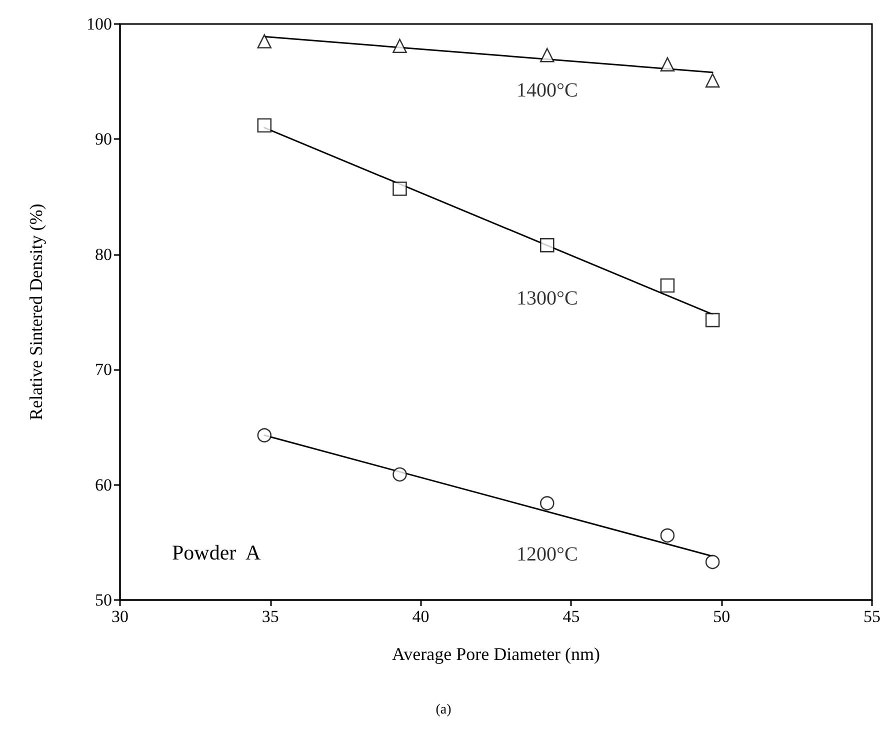 This screenshot has width=887, height=731. What do you see at coordinates (547, 554) in the screenshot?
I see `text: 1200°C` at bounding box center [547, 554].